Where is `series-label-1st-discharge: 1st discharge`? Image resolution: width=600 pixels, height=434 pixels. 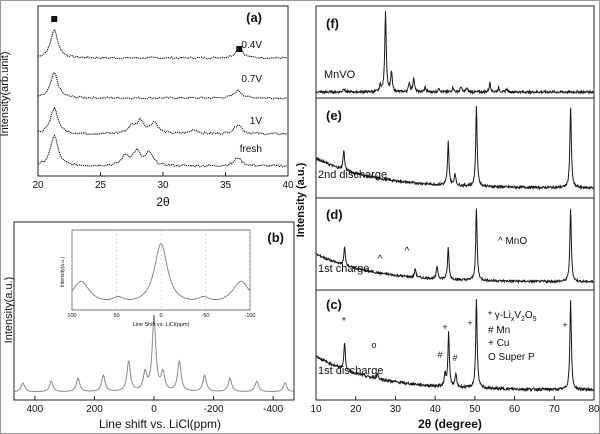 series-label-1st-discharge: 1st discharge is located at coordinates (350, 371).